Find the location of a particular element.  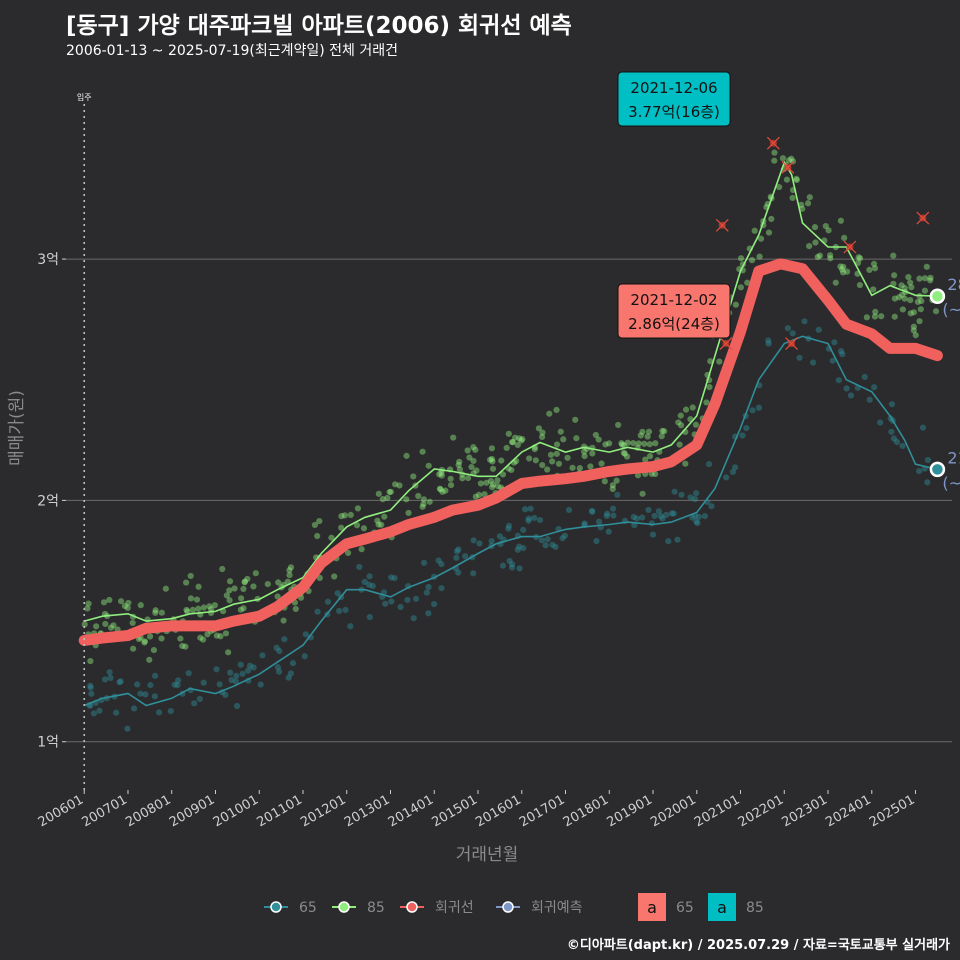

x-tick-label: 201301 is located at coordinates (367, 811).